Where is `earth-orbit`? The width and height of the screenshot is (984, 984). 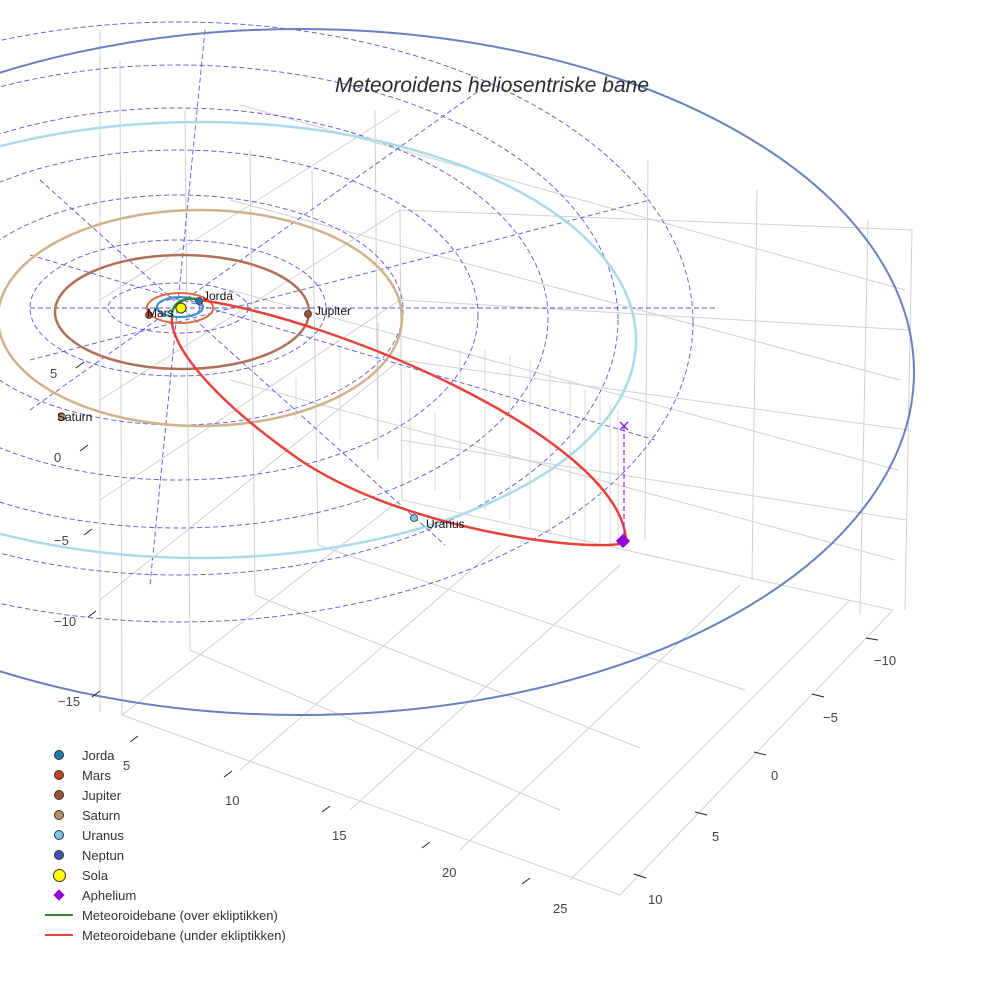 earth-orbit is located at coordinates (180, 307).